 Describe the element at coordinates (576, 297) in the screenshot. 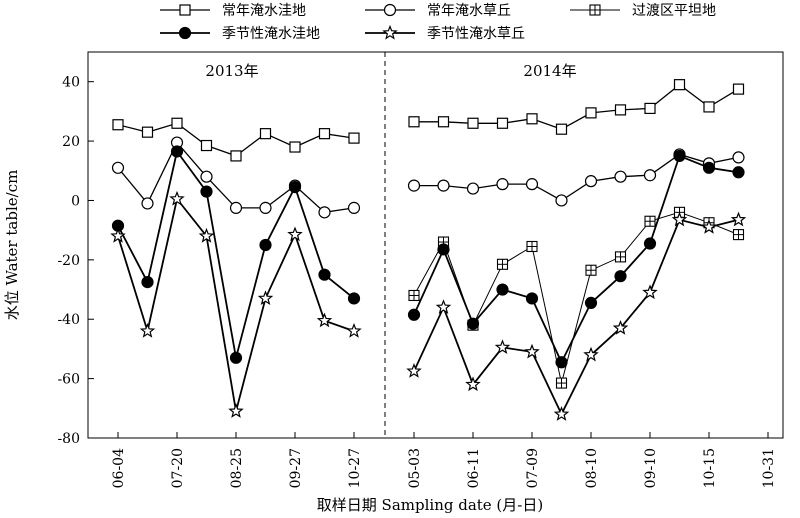

I see `series-square-cross` at that location.